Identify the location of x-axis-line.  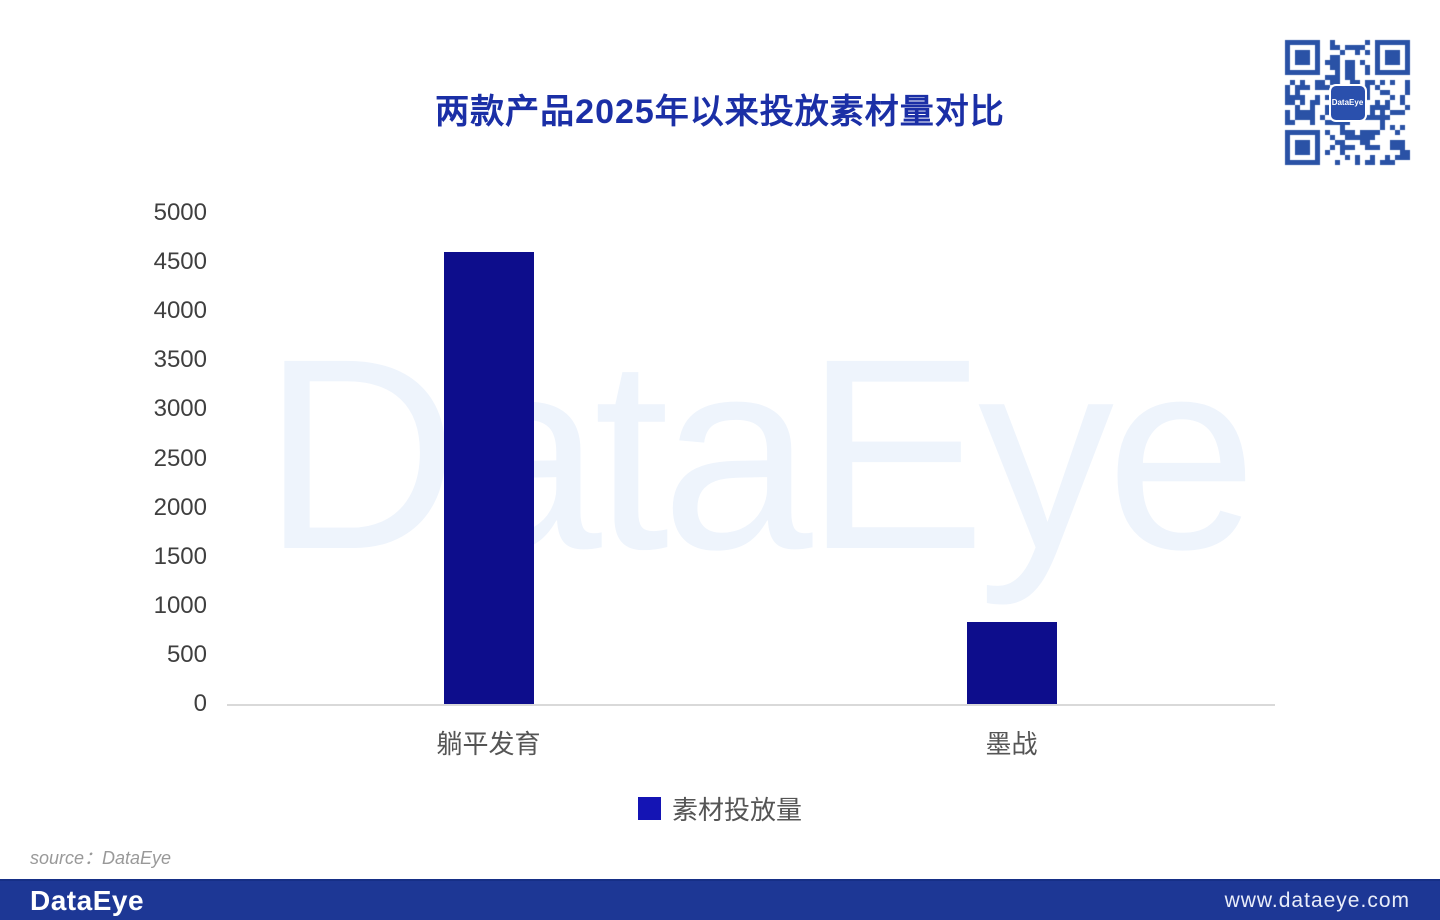
(751, 705).